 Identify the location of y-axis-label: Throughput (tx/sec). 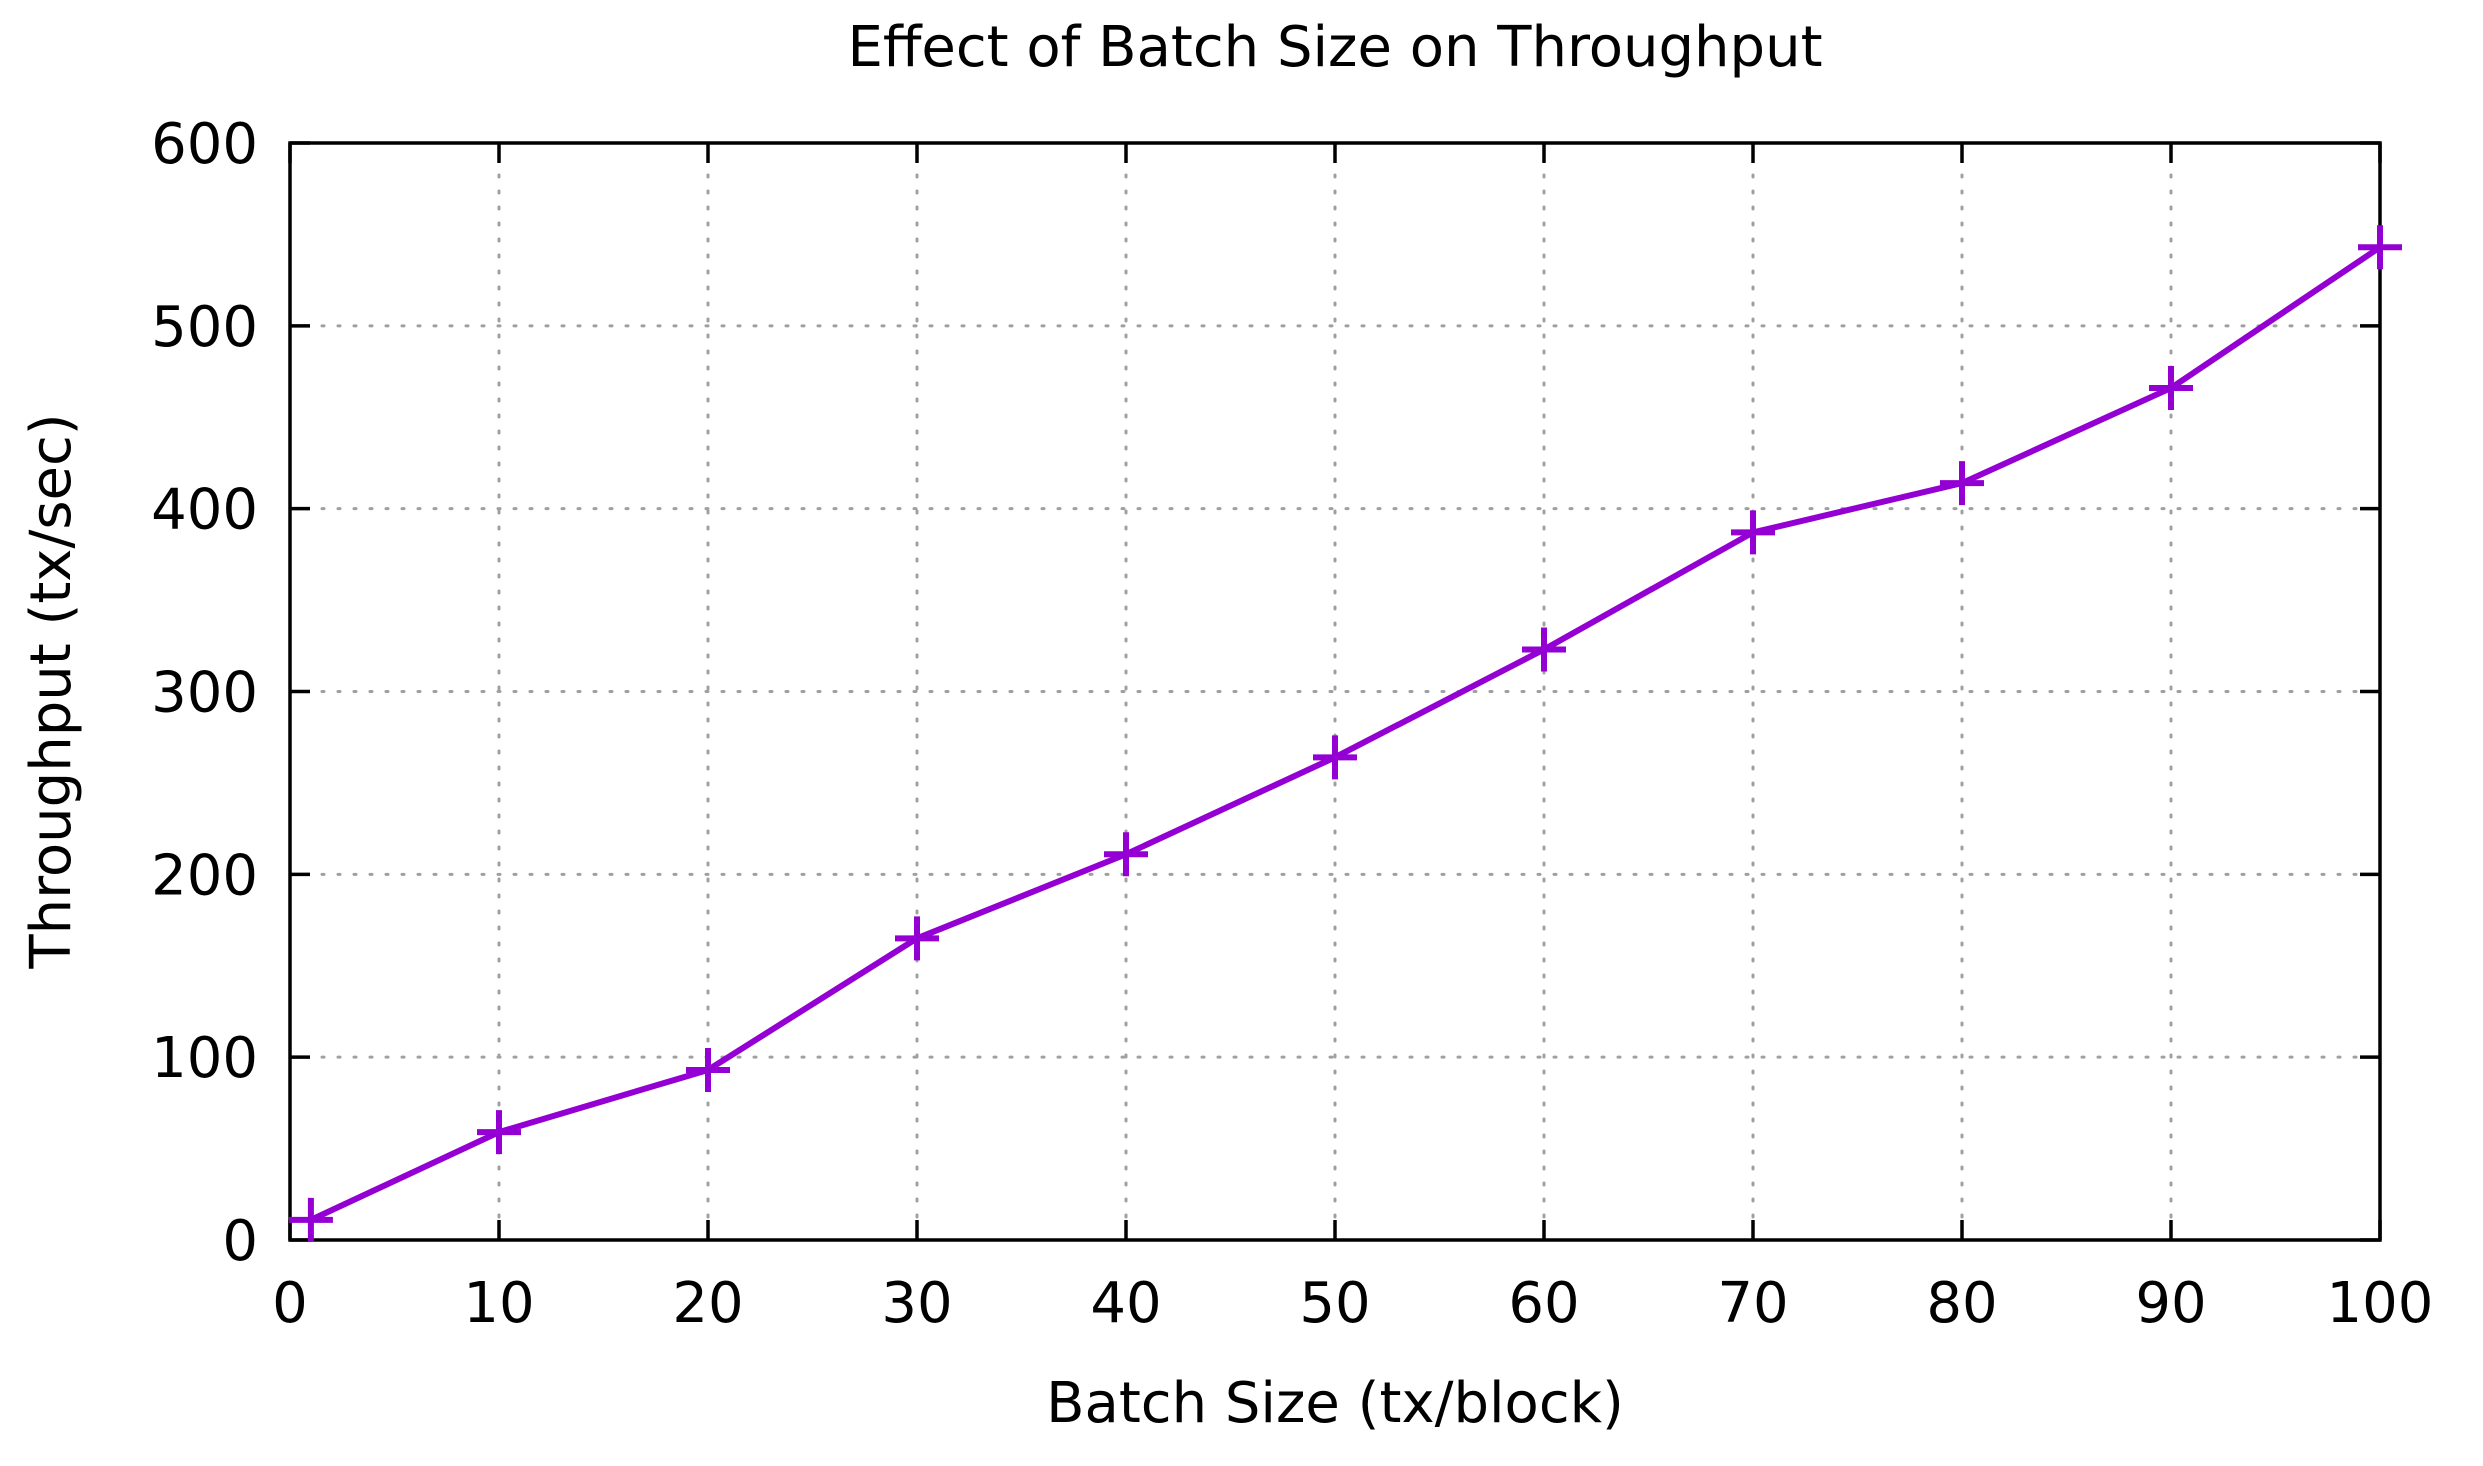
(51, 691).